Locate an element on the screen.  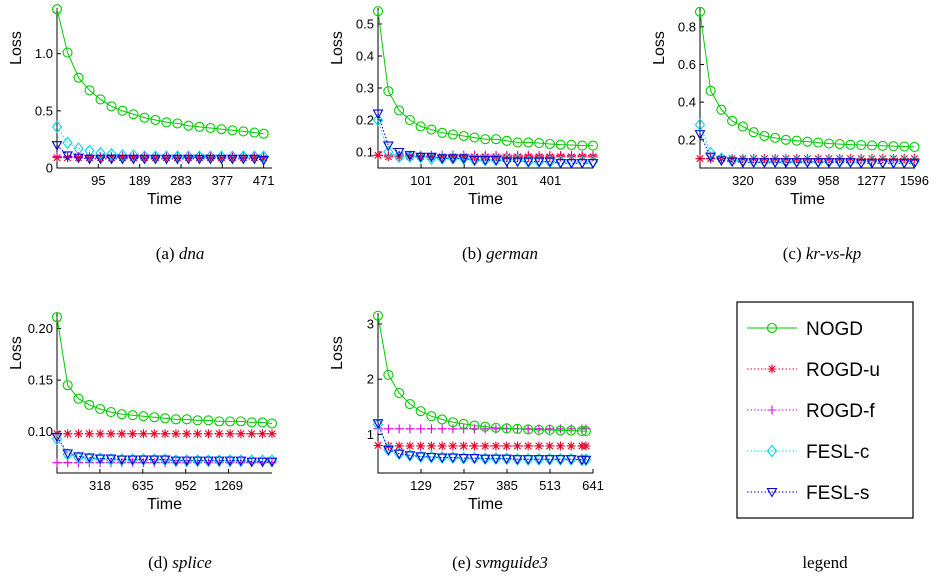
x-tick-label: 95 is located at coordinates (98, 180).